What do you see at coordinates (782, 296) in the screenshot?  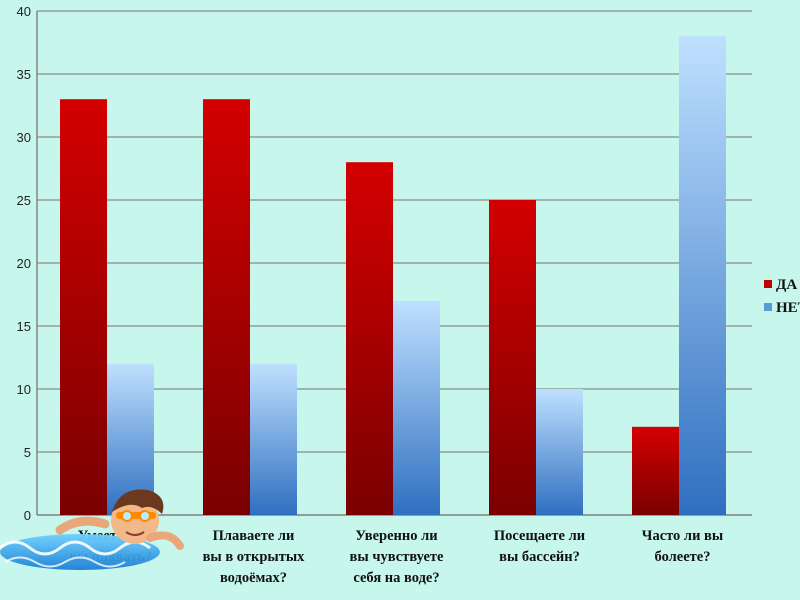 I see `legend: ДА НЕТ` at bounding box center [782, 296].